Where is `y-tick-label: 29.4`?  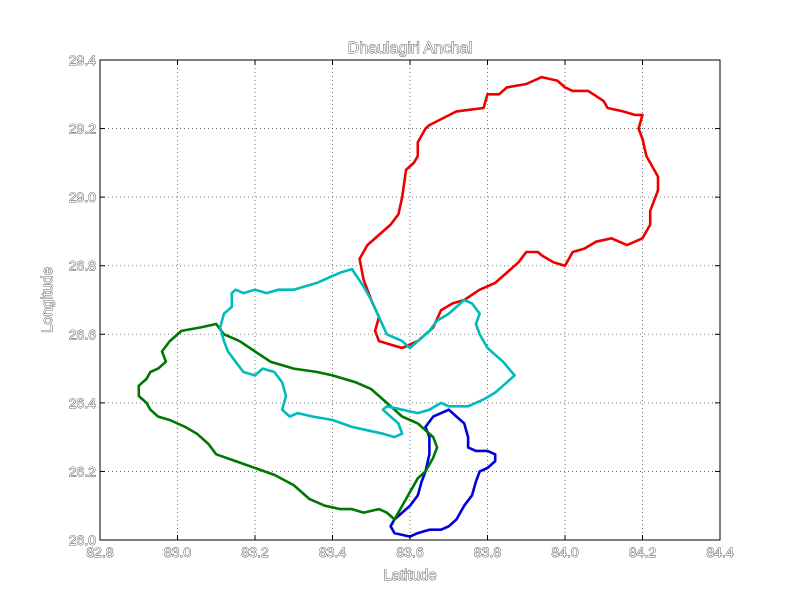
y-tick-label: 29.4 is located at coordinates (82, 60).